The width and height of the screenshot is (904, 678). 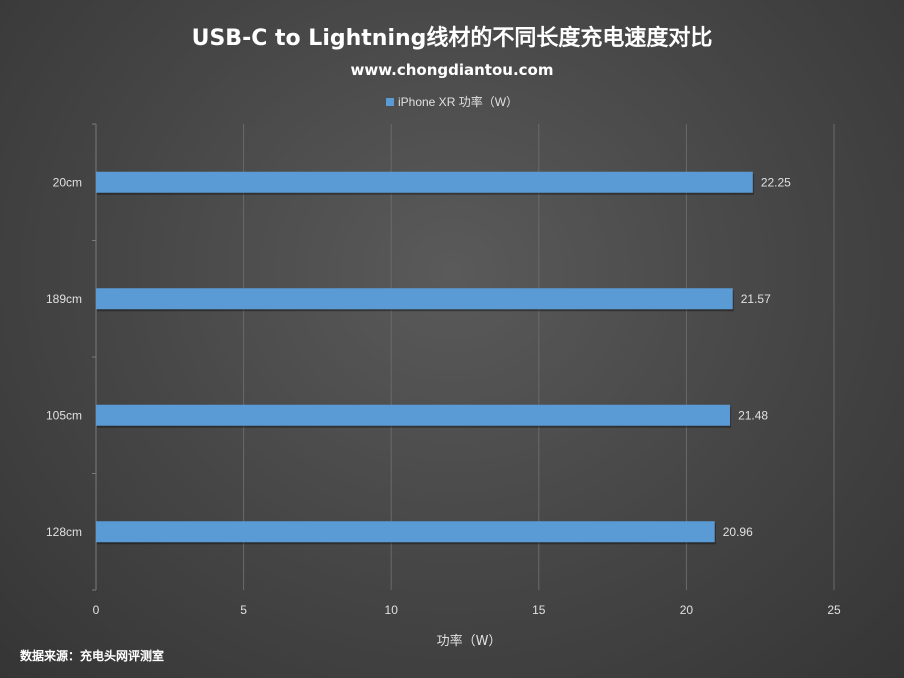 I want to click on bar-105cm, so click(x=413, y=415).